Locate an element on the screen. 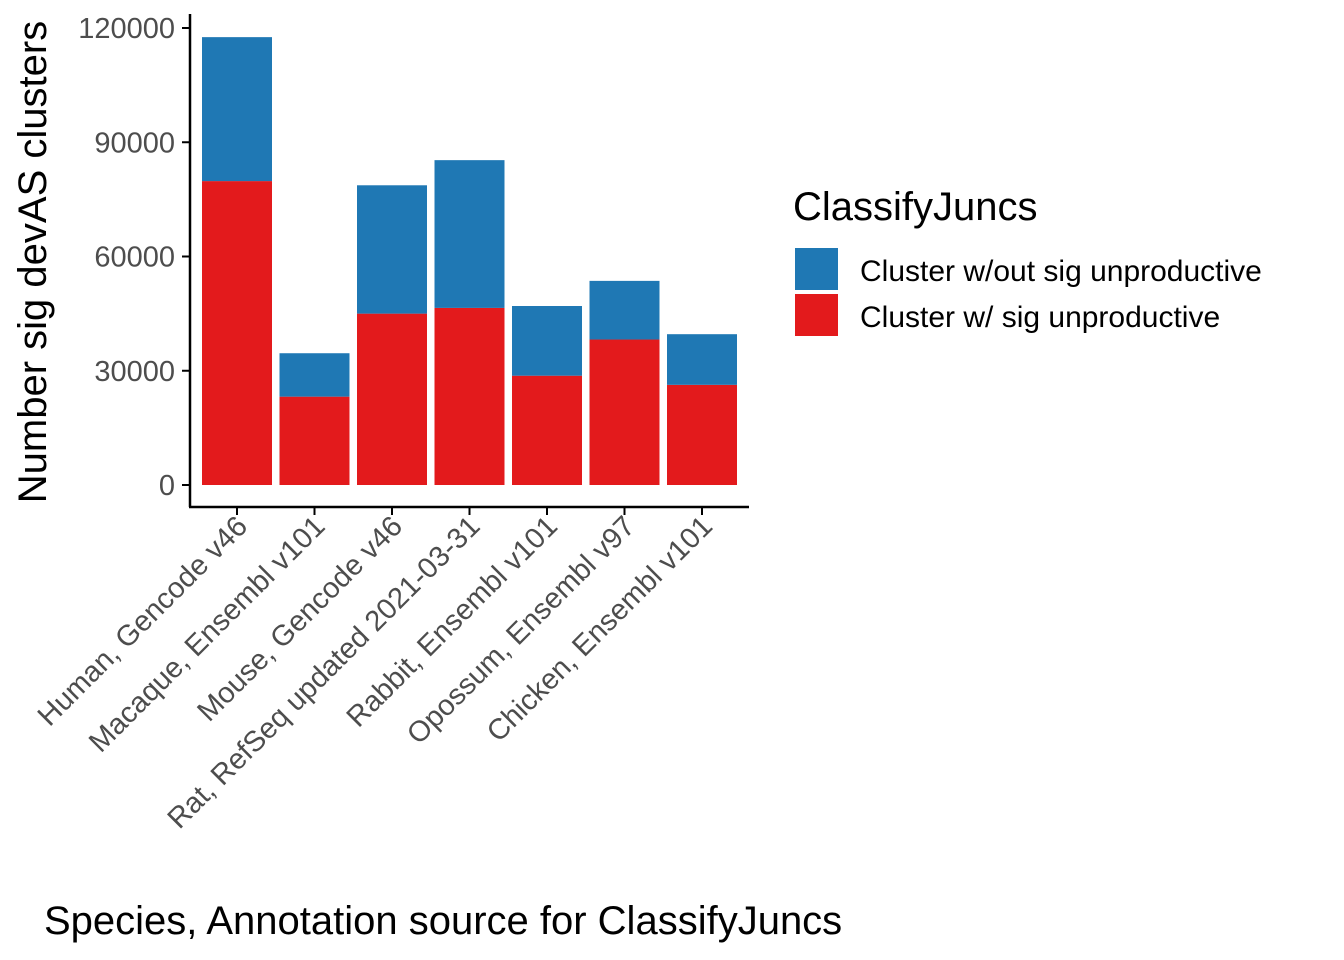 The height and width of the screenshot is (960, 1344). y-tick-label-4: 120000 is located at coordinates (126, 29).